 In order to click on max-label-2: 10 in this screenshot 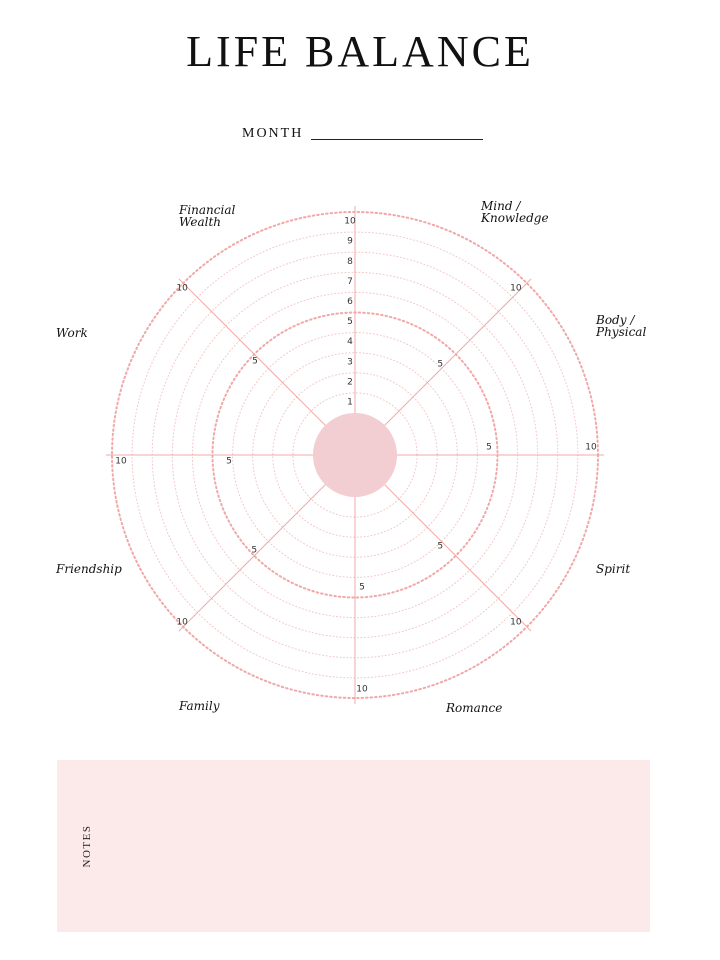, I will do `click(516, 622)`.